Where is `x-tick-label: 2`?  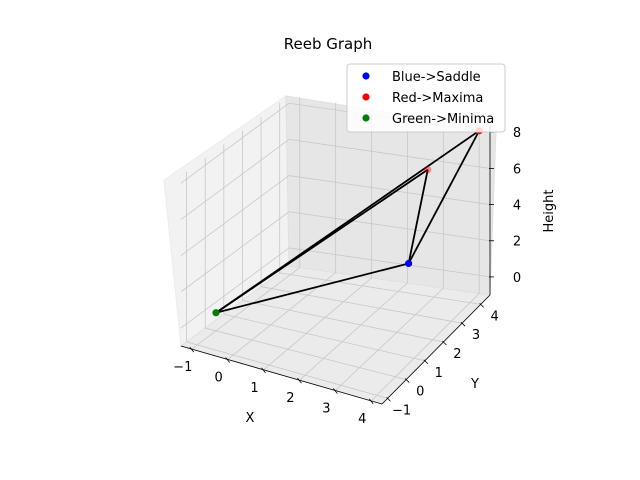
x-tick-label: 2 is located at coordinates (290, 398).